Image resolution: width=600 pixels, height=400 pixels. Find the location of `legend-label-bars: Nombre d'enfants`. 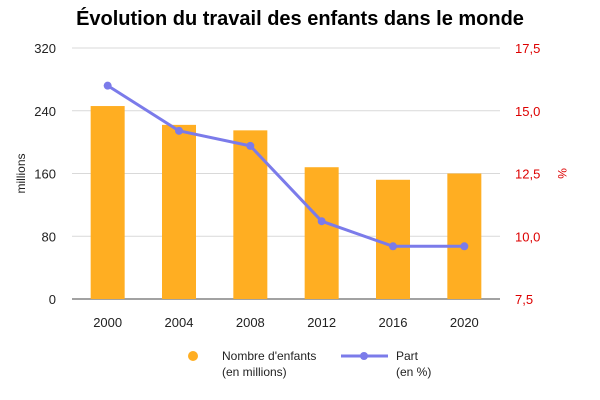

legend-label-bars: Nombre d'enfants is located at coordinates (269, 356).